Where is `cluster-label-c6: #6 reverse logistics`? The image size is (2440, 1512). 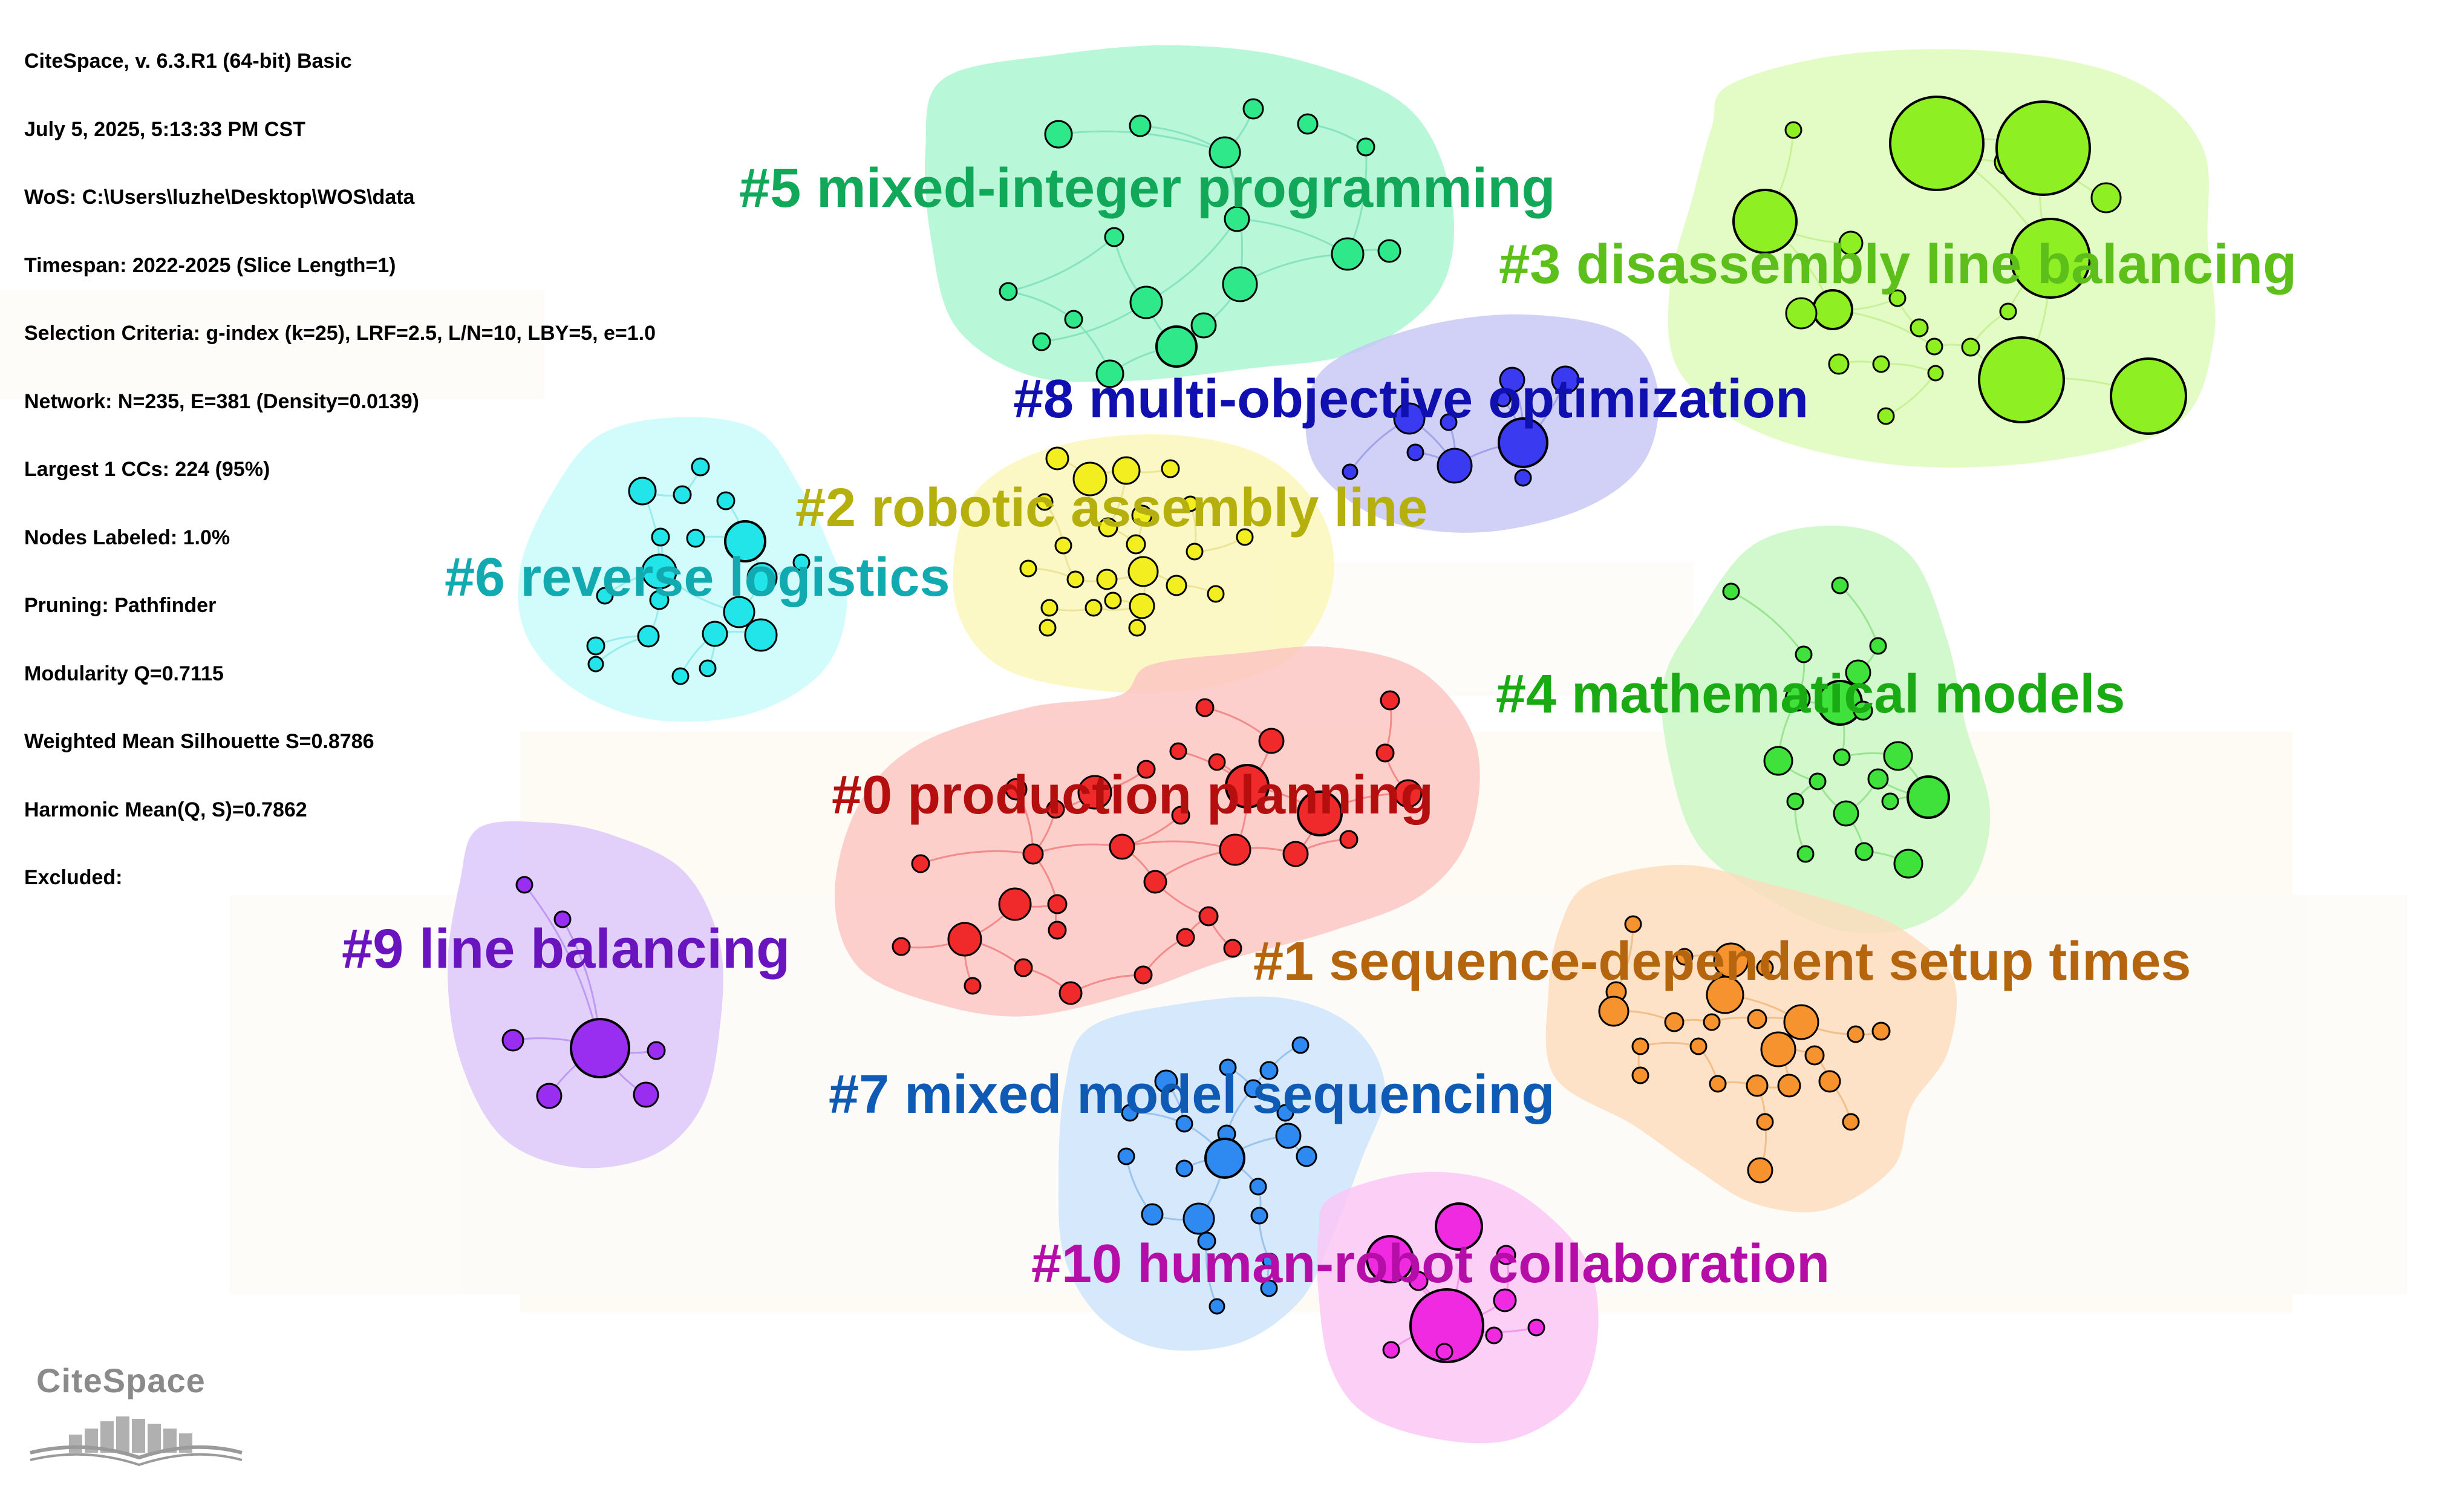 cluster-label-c6: #6 reverse logistics is located at coordinates (697, 577).